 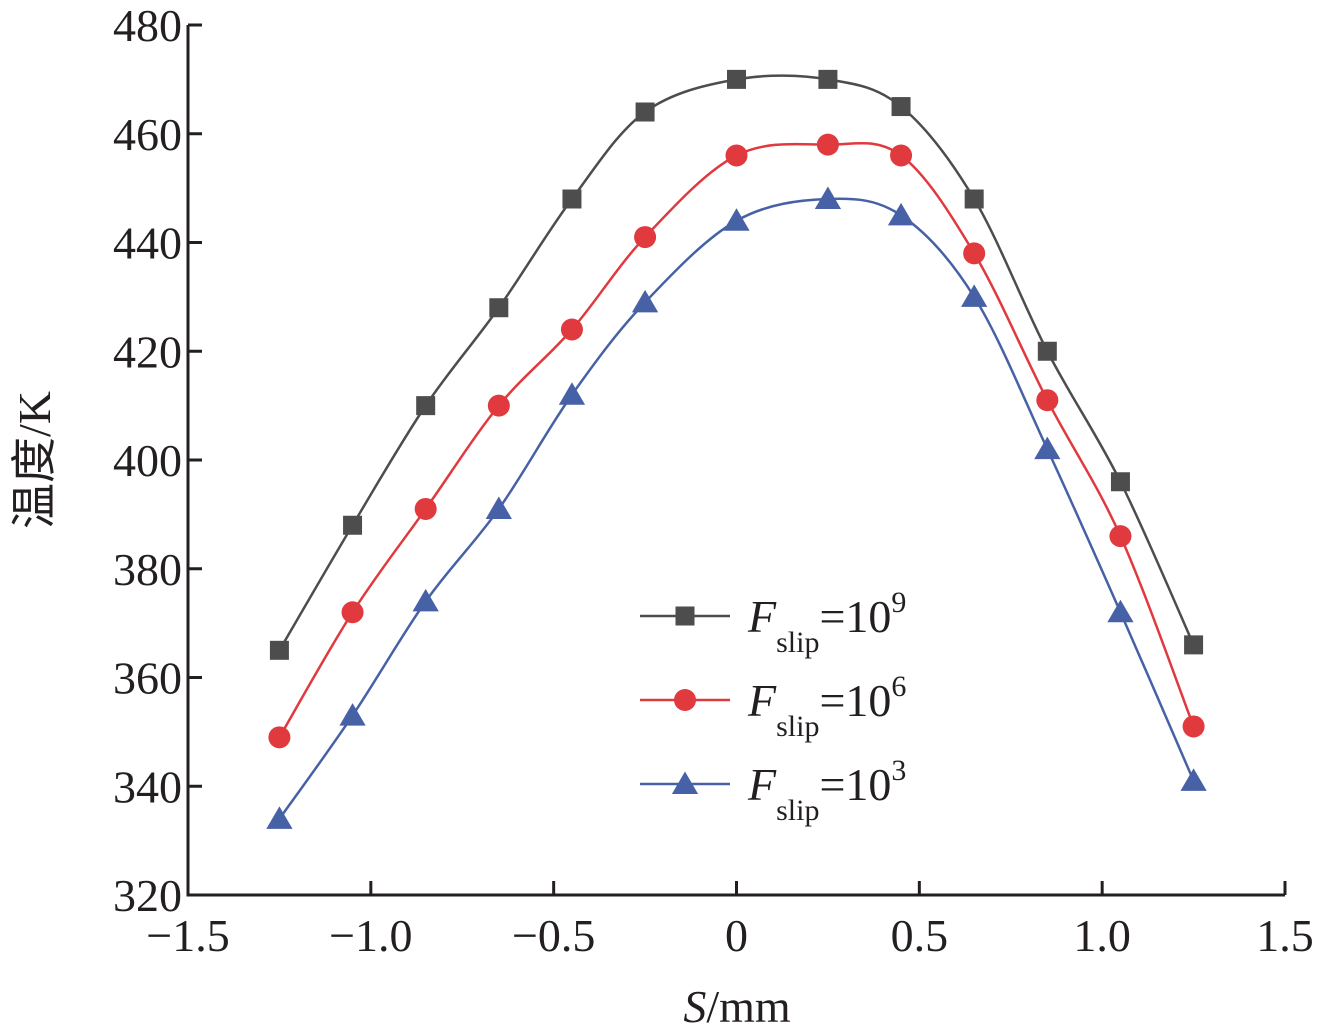 What do you see at coordinates (1102, 935) in the screenshot?
I see `x-tick-label: 1.0` at bounding box center [1102, 935].